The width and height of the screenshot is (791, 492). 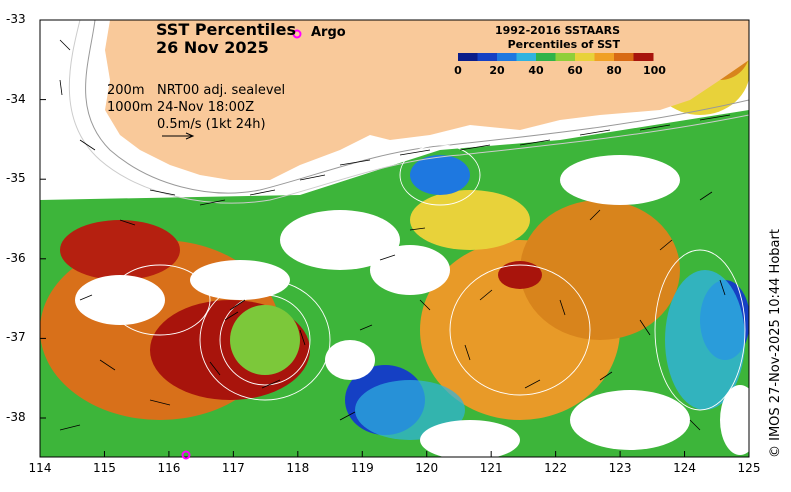 What do you see at coordinates (497, 70) in the screenshot?
I see `legend-tick-label: 20` at bounding box center [497, 70].